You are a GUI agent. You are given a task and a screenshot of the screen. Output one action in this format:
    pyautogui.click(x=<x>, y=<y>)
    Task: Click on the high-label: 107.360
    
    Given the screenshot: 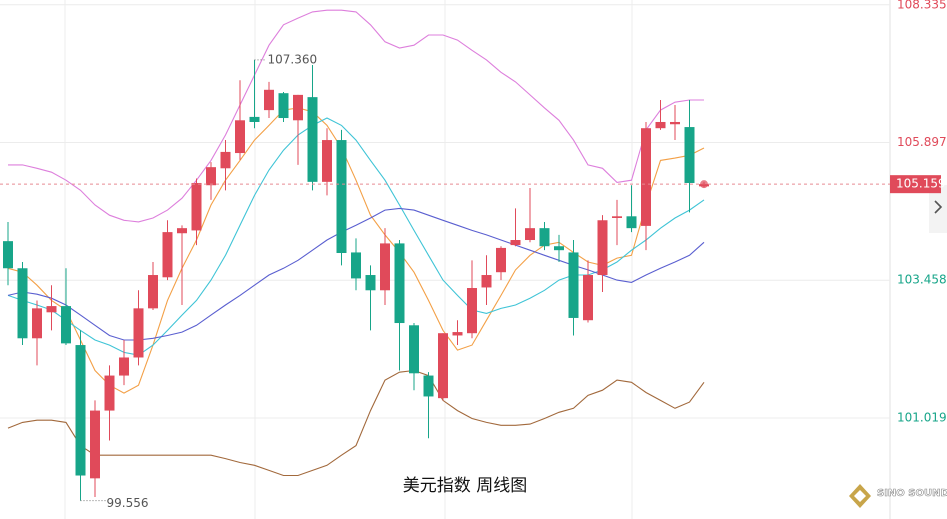 What is the action you would take?
    pyautogui.click(x=293, y=59)
    